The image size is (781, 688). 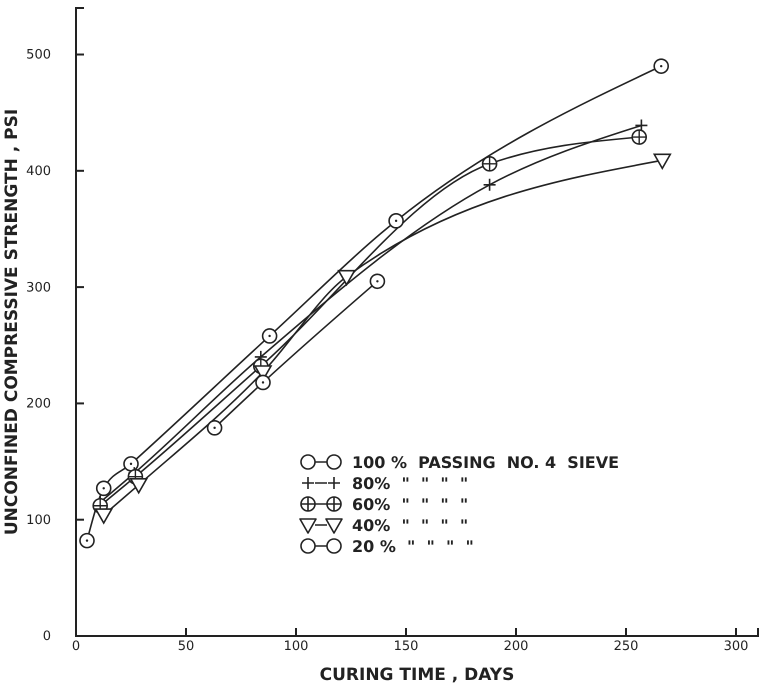 I want to click on y-axis-title: UNCONFINED COMPRESSIVE STRENGTH , PSI, so click(x=12, y=322).